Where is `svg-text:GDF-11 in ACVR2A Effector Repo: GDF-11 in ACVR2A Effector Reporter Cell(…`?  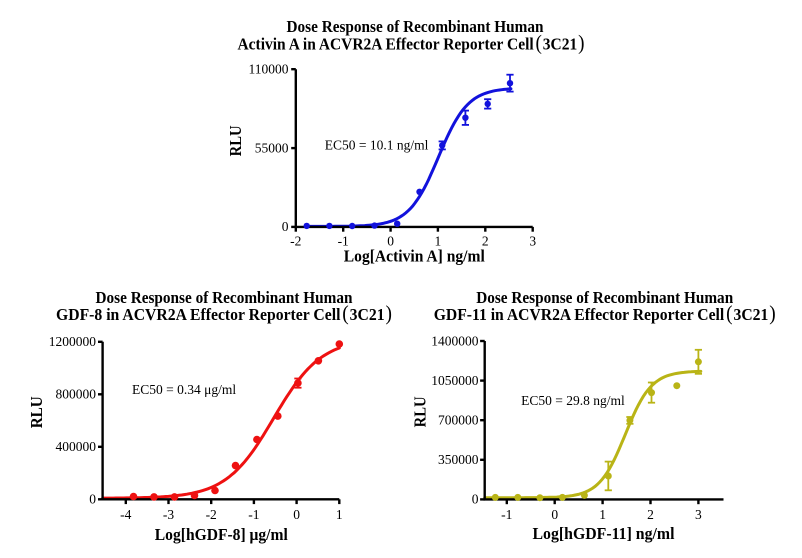
svg-text:GDF-11 in ACVR2A Effector Repo: GDF-11 in ACVR2A Effector Reporter Cell(… is located at coordinates (605, 313).